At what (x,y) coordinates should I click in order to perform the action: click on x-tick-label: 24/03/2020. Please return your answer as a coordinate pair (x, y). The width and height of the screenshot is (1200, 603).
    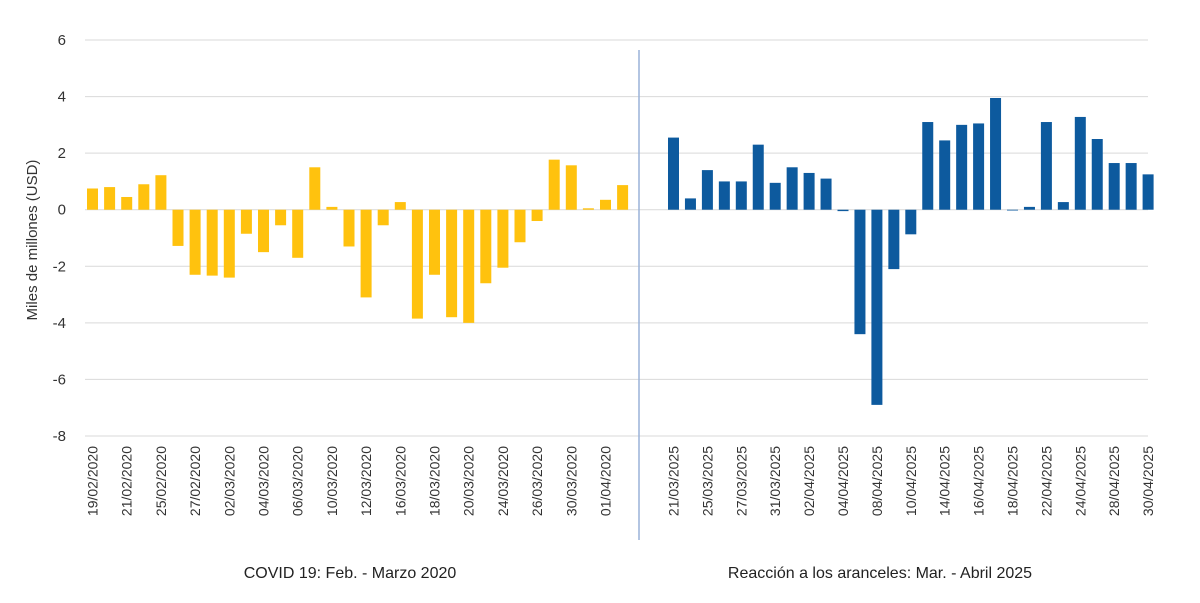
    Looking at the image, I should click on (503, 481).